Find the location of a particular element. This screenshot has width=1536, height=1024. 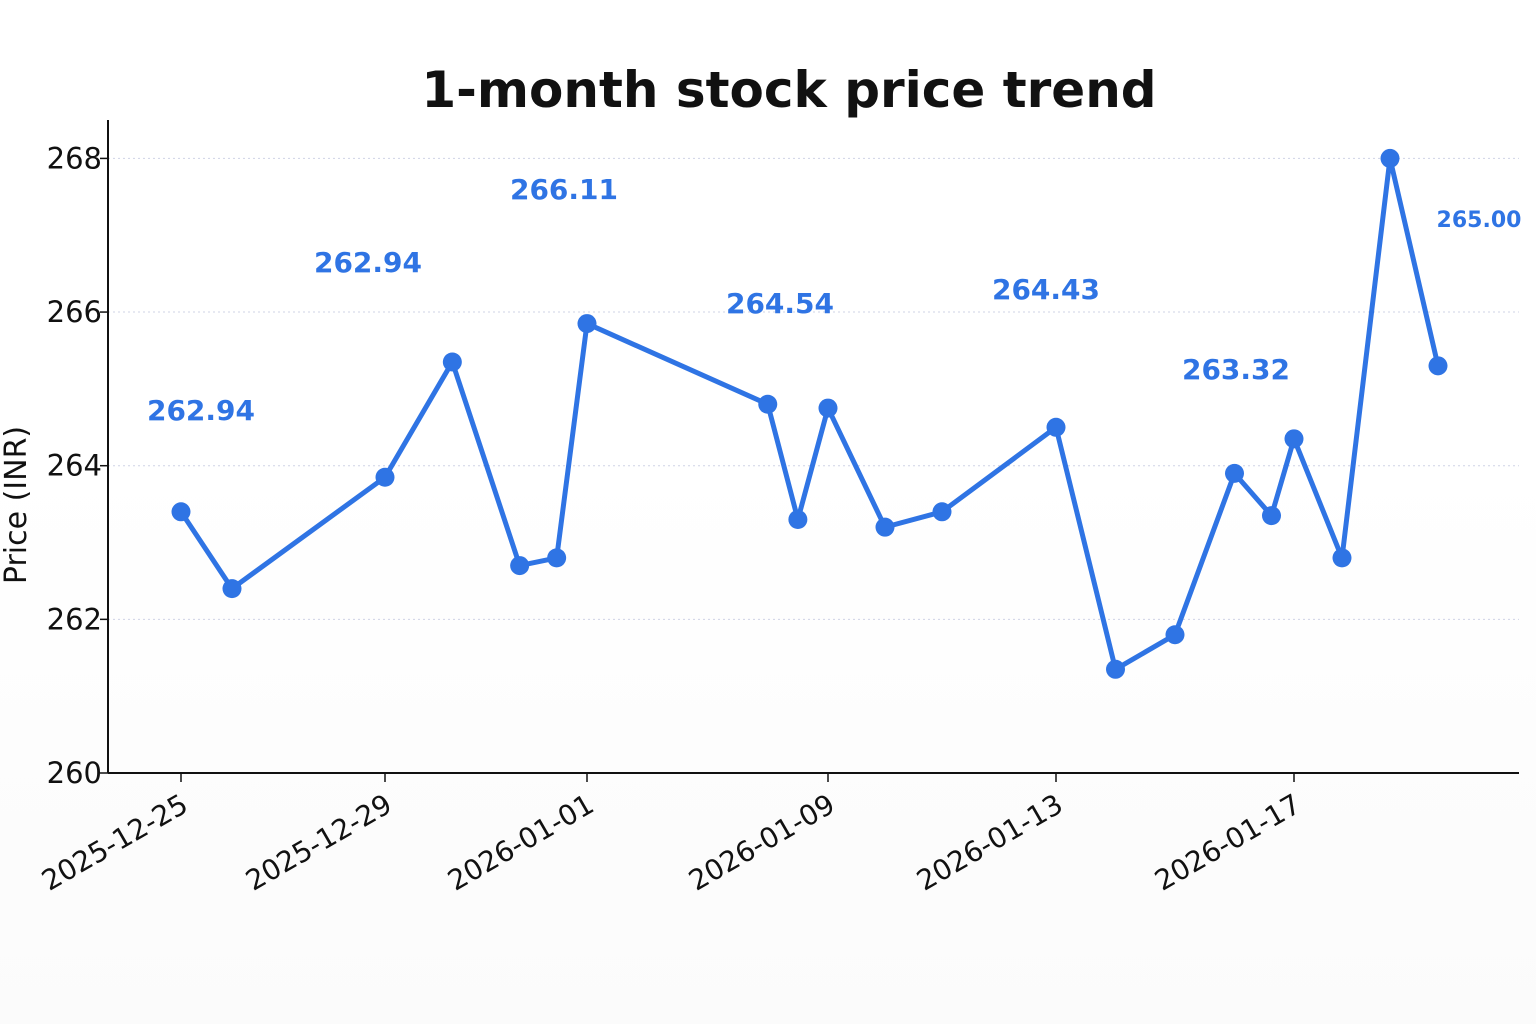

x-tick-label: 2025-12-25 is located at coordinates (114, 842).